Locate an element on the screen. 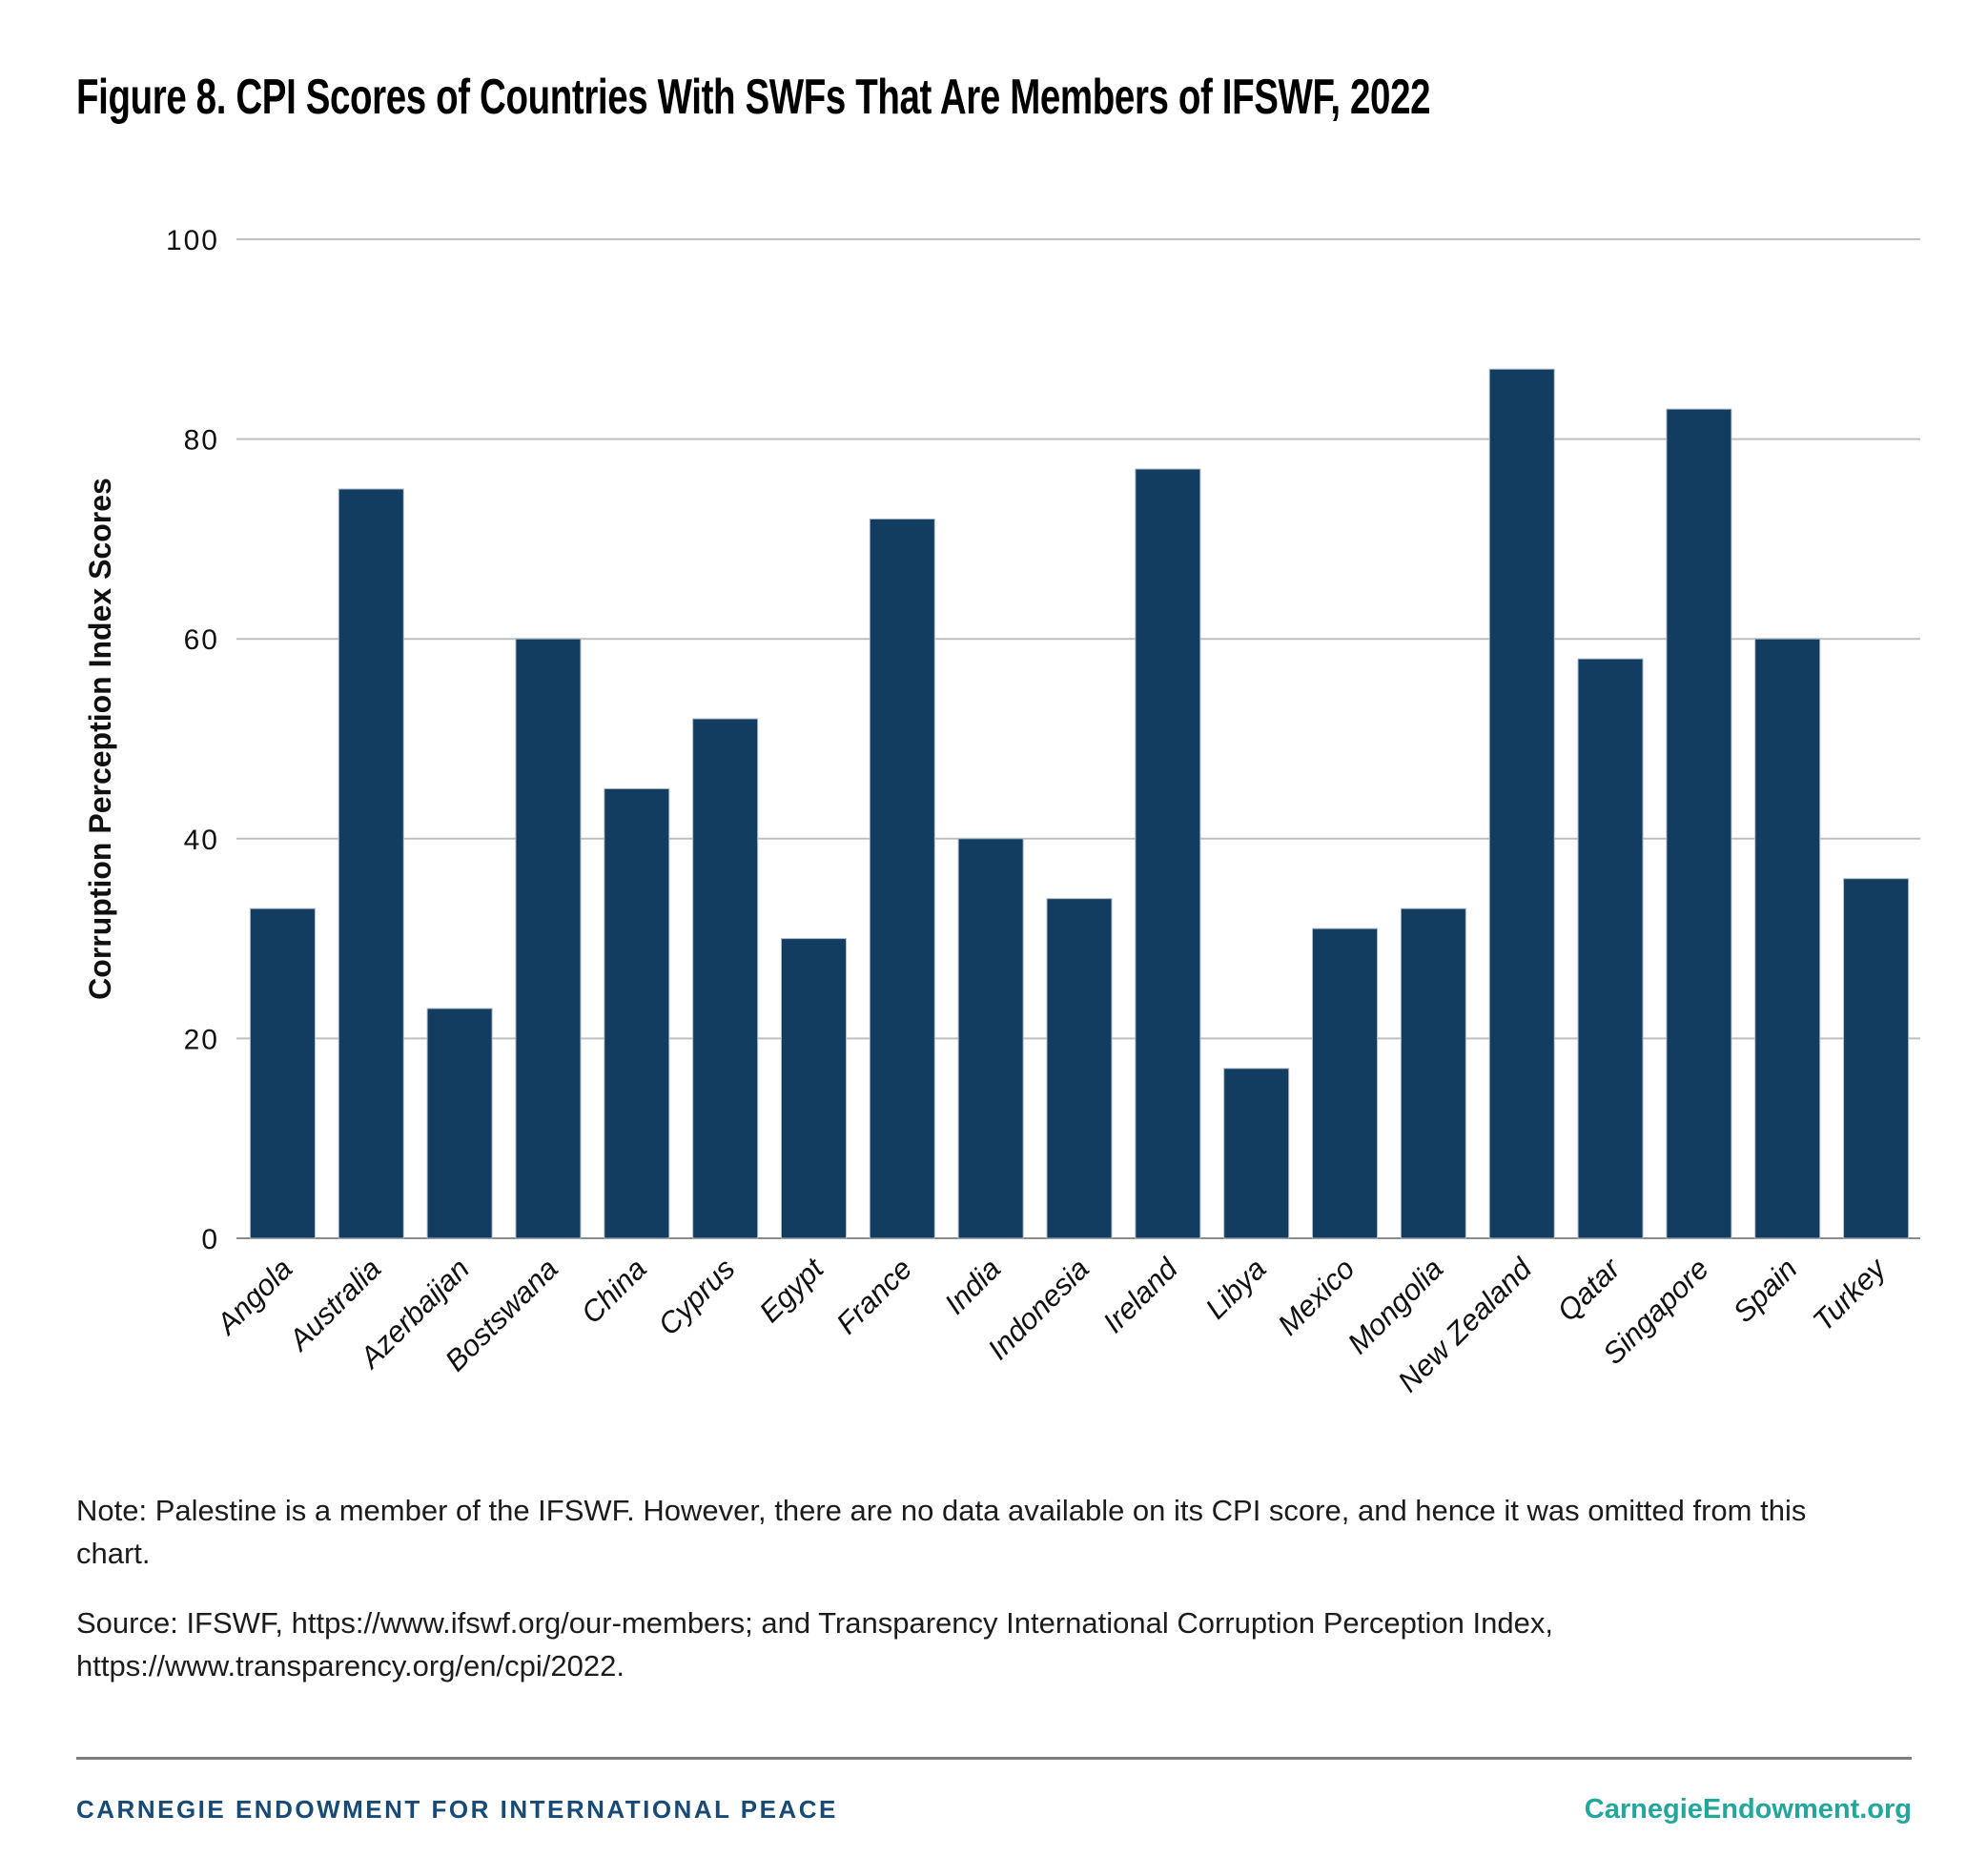  x-tick-label-ireland: Ireland is located at coordinates (1140, 1295).